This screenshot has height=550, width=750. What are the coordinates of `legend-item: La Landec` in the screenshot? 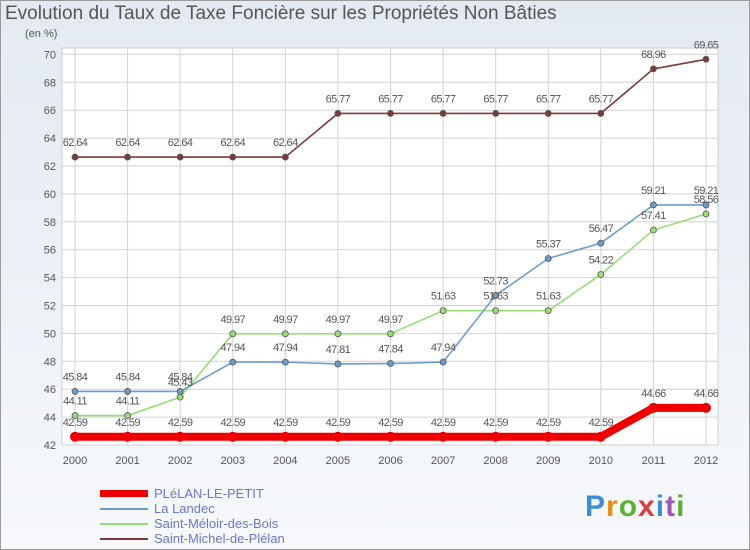 It's located at (192, 508).